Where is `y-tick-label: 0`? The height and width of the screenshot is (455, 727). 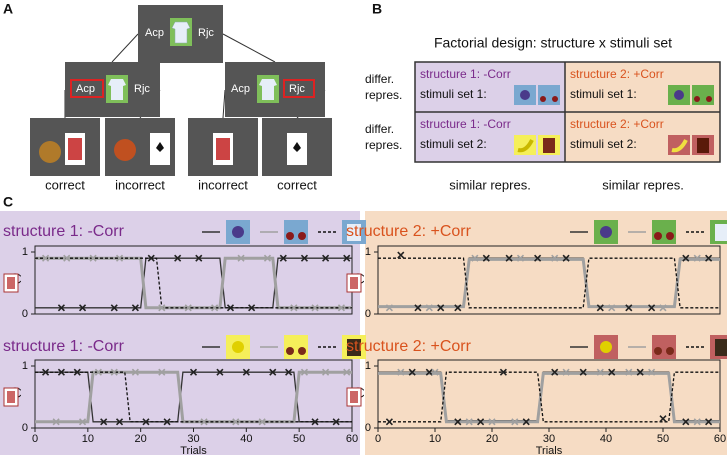
y-tick-label: 0 is located at coordinates (25, 428).